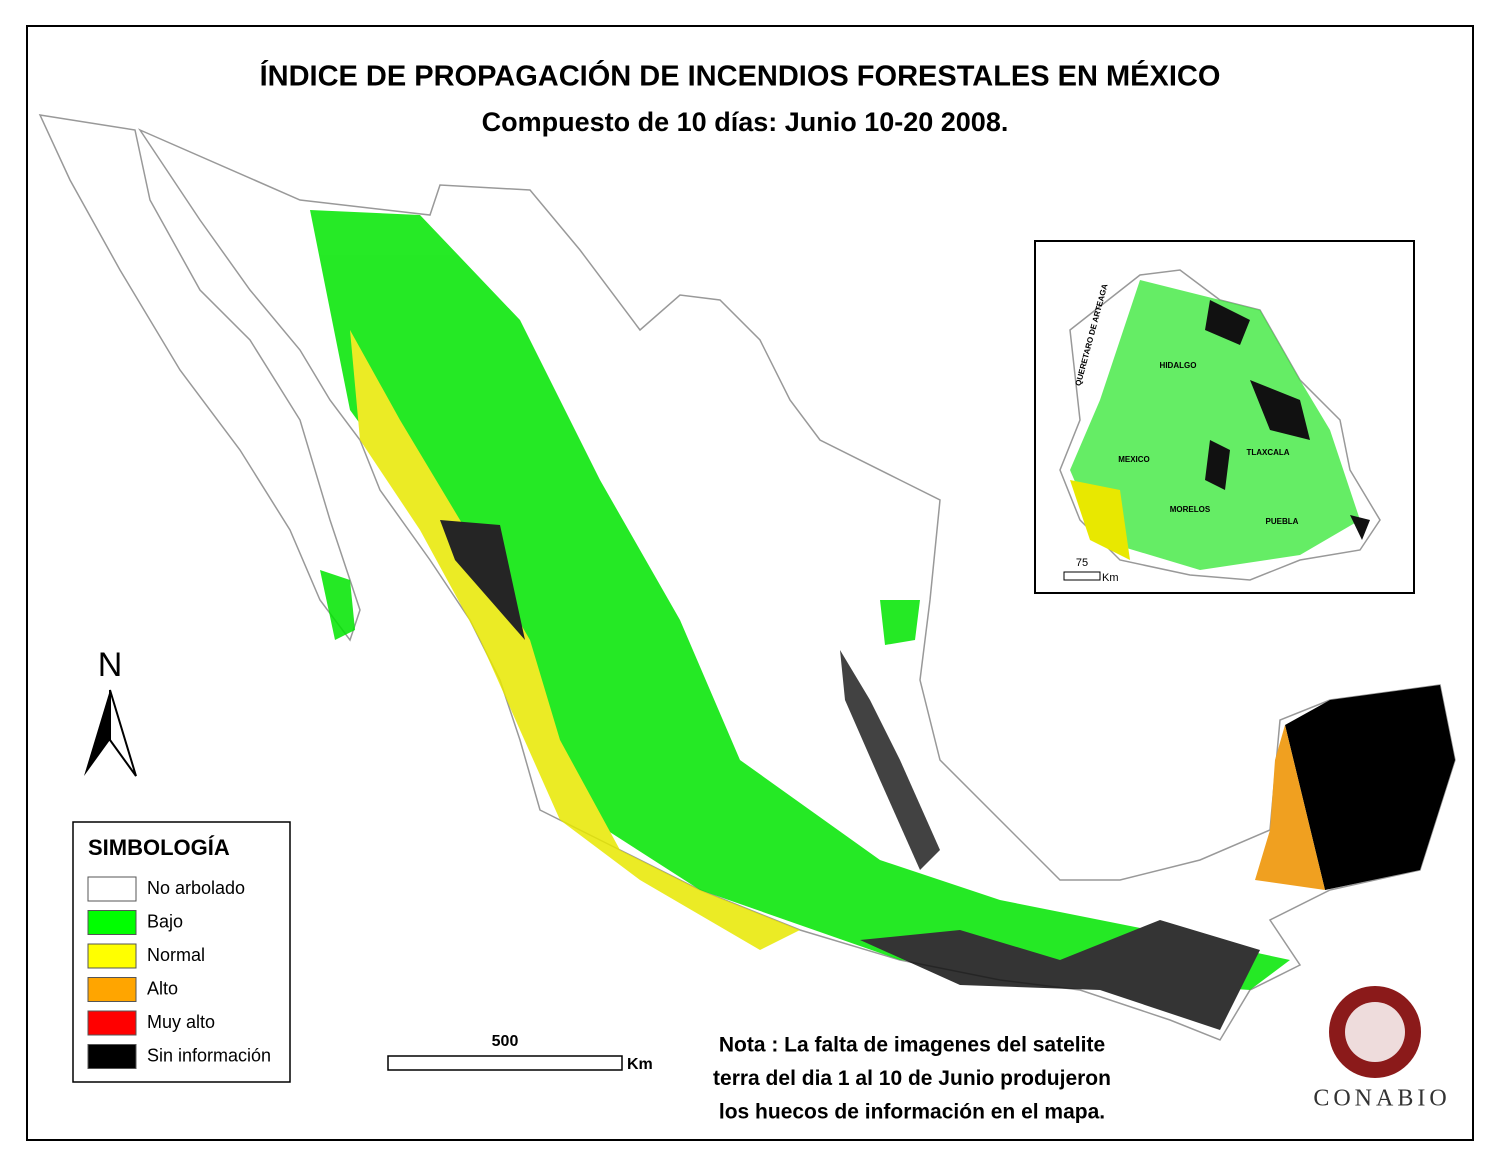 The image size is (1494, 1156). What do you see at coordinates (1060, 975) in the screenshot?
I see `south-gap` at bounding box center [1060, 975].